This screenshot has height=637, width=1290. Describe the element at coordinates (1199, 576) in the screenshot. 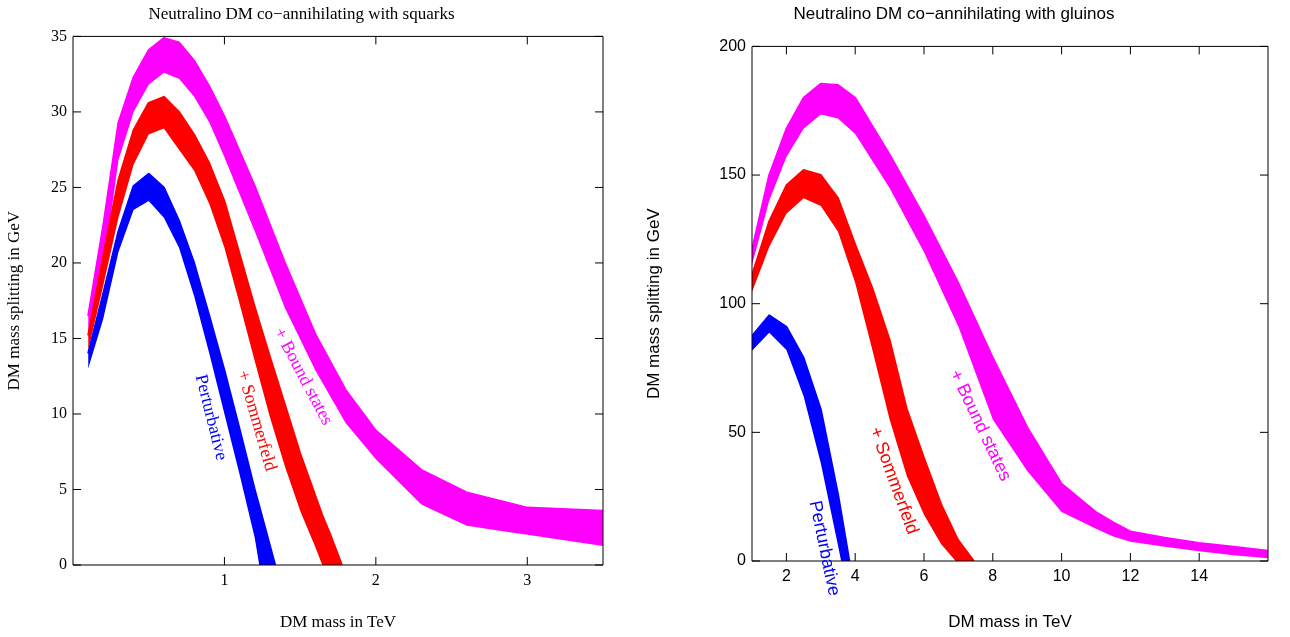

I see `x-tick-label: 14` at that location.